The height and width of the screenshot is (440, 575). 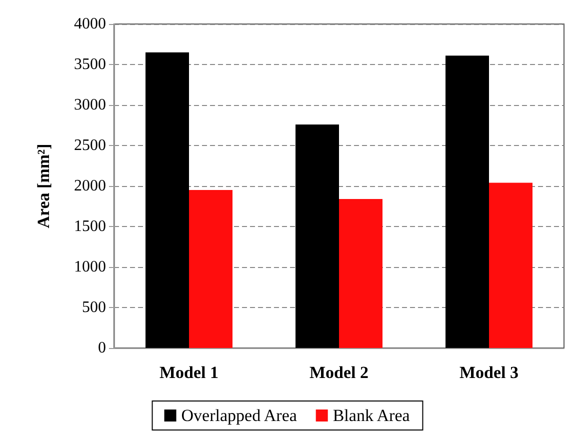 What do you see at coordinates (489, 372) in the screenshot?
I see `x-tick-label: Model 3` at bounding box center [489, 372].